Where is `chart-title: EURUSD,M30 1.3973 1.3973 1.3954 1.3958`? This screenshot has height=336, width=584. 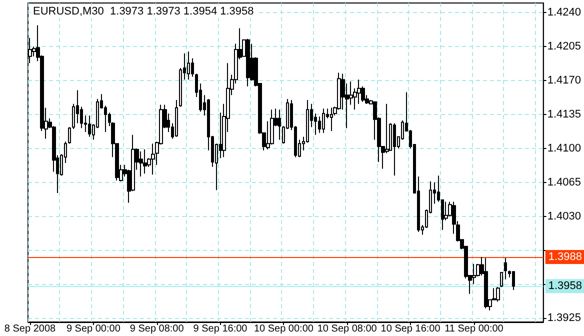
chart-title: EURUSD,M30 1.3973 1.3973 1.3954 1.3958 is located at coordinates (143, 12).